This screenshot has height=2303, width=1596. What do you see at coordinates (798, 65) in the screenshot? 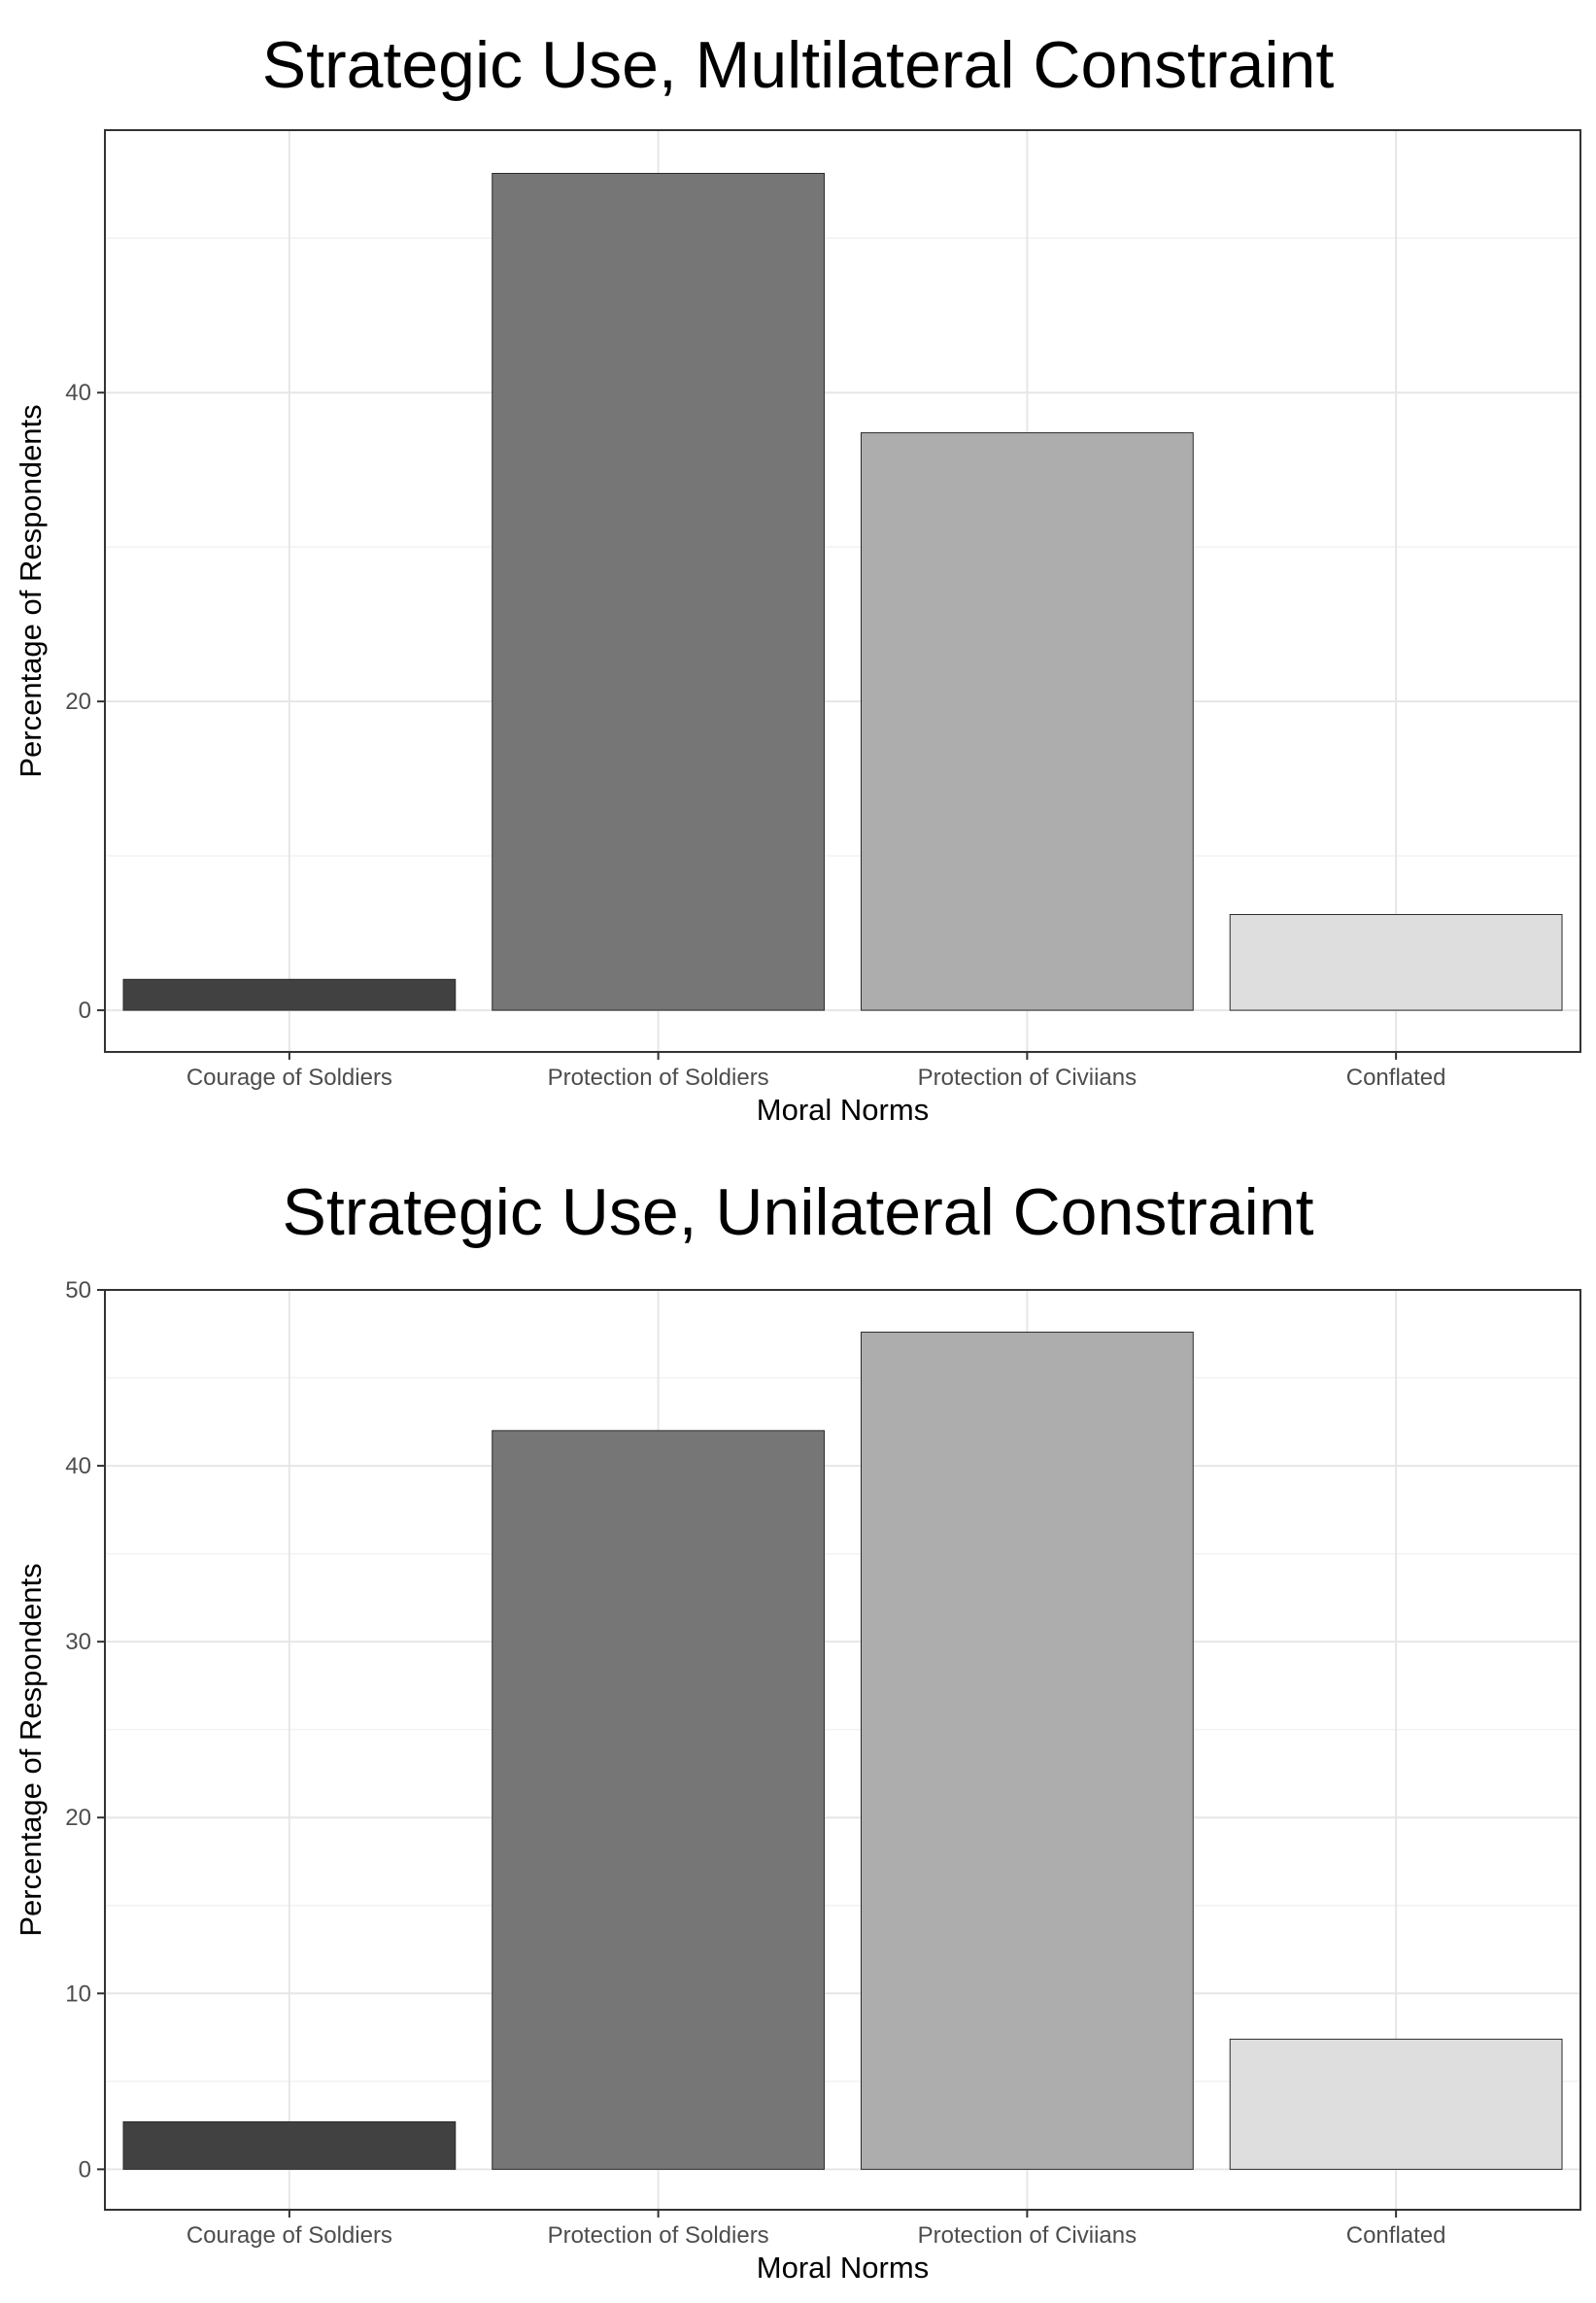
I see `chart-title: Strategic Use, Multilateral Constraint` at bounding box center [798, 65].